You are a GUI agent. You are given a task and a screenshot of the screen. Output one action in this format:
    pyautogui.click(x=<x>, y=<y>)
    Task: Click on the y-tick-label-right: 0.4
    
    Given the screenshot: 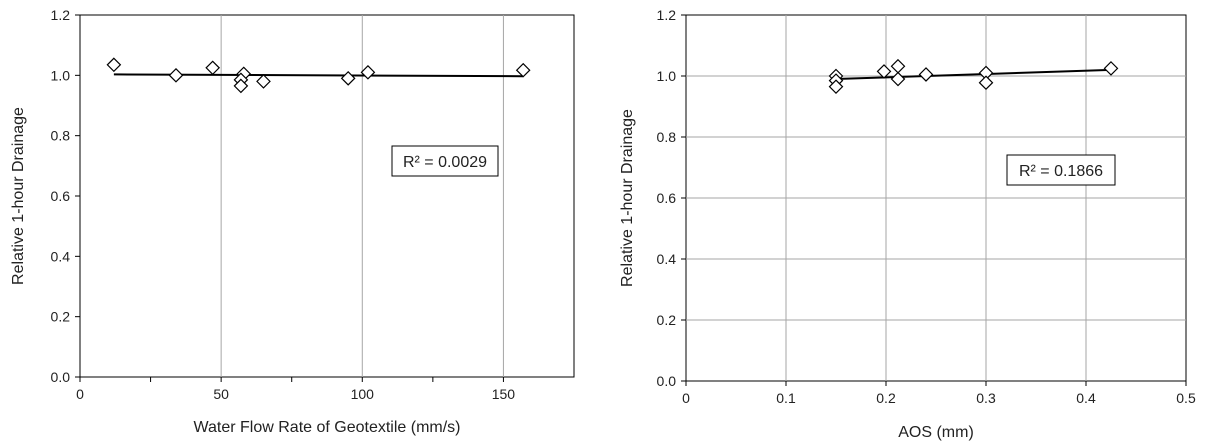 What is the action you would take?
    pyautogui.click(x=667, y=259)
    